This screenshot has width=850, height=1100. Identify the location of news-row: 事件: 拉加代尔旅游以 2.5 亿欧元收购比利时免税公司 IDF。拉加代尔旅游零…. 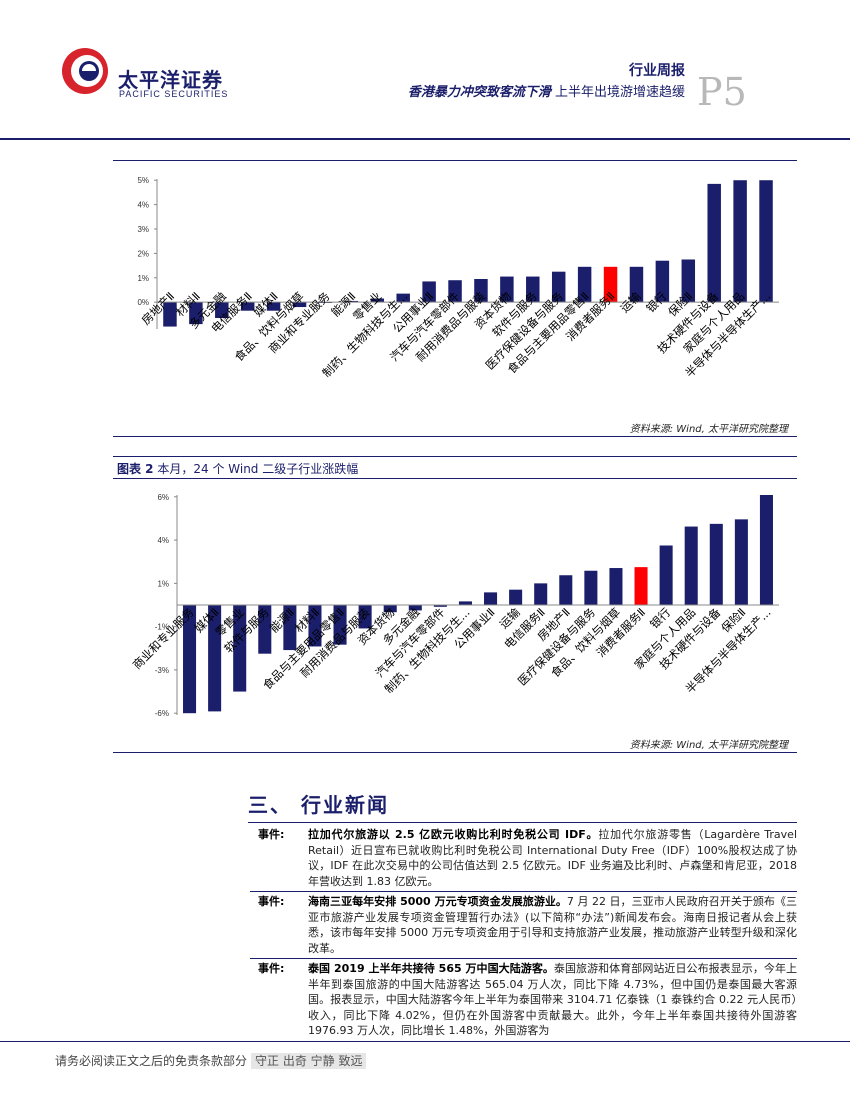
(523, 858).